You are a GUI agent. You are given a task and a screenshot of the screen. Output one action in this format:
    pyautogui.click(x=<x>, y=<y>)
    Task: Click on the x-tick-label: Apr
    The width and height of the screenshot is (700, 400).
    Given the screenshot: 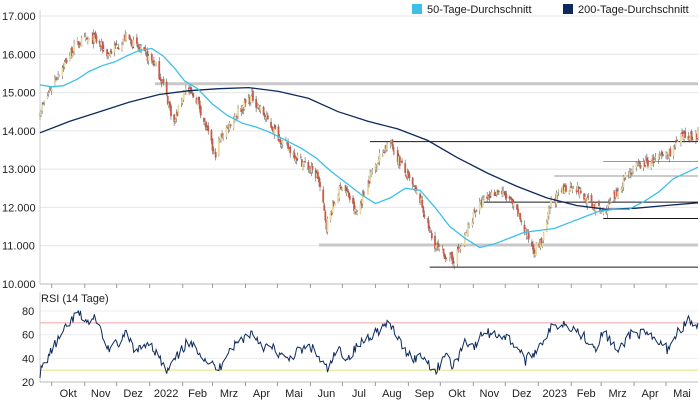 What is the action you would take?
    pyautogui.click(x=650, y=394)
    